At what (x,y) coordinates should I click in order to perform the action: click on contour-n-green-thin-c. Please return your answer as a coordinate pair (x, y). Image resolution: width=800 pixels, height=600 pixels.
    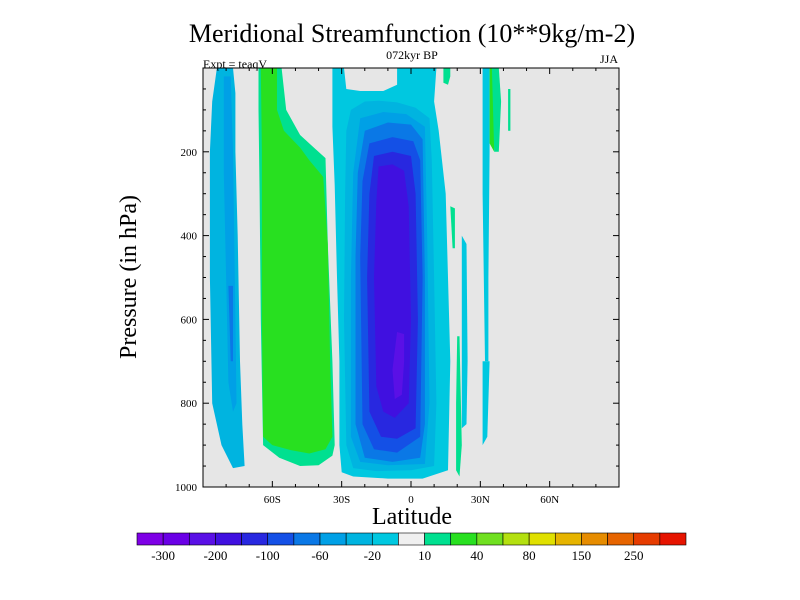
    Looking at the image, I should click on (496, 110).